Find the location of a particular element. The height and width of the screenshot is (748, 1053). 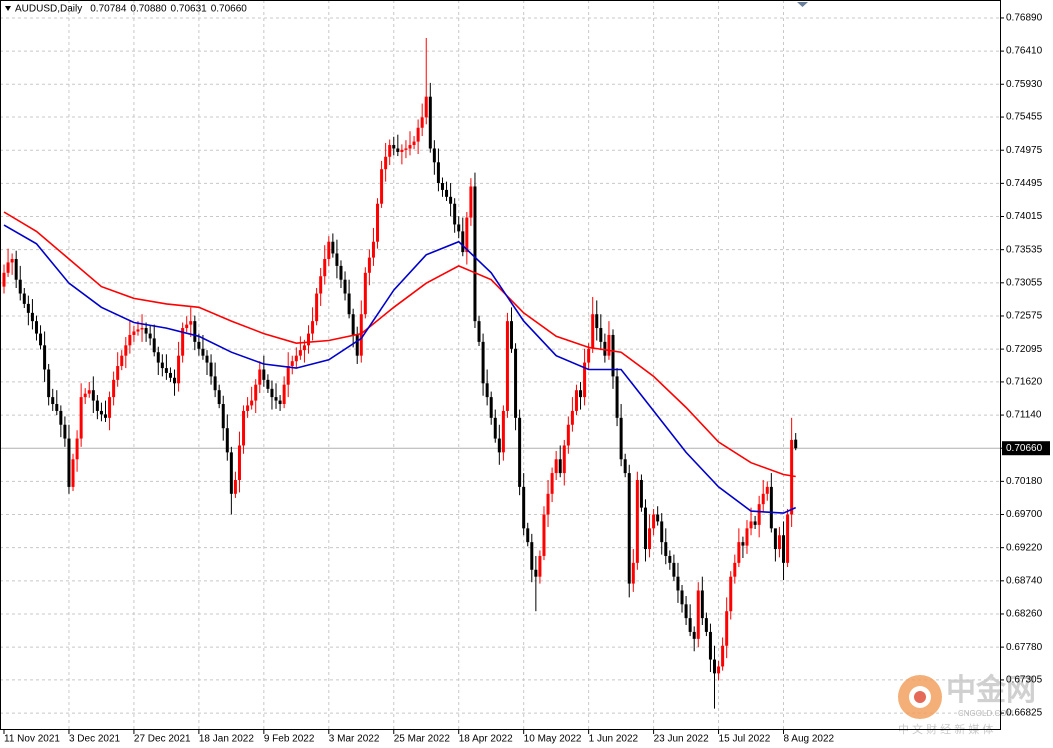

y-tick-label: 0.68260 is located at coordinates (1024, 614).